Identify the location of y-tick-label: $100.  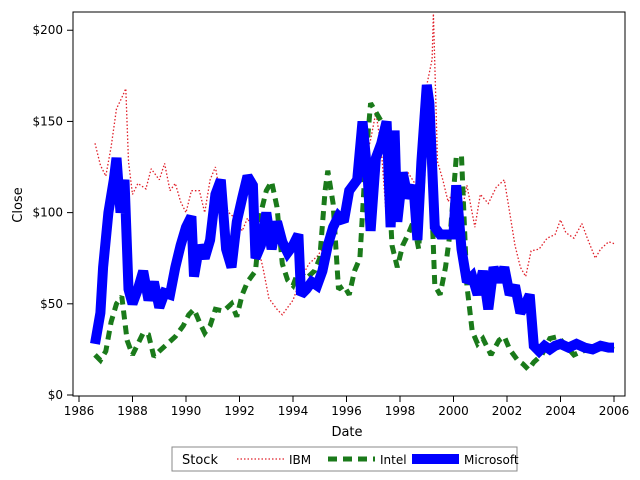
(47, 213).